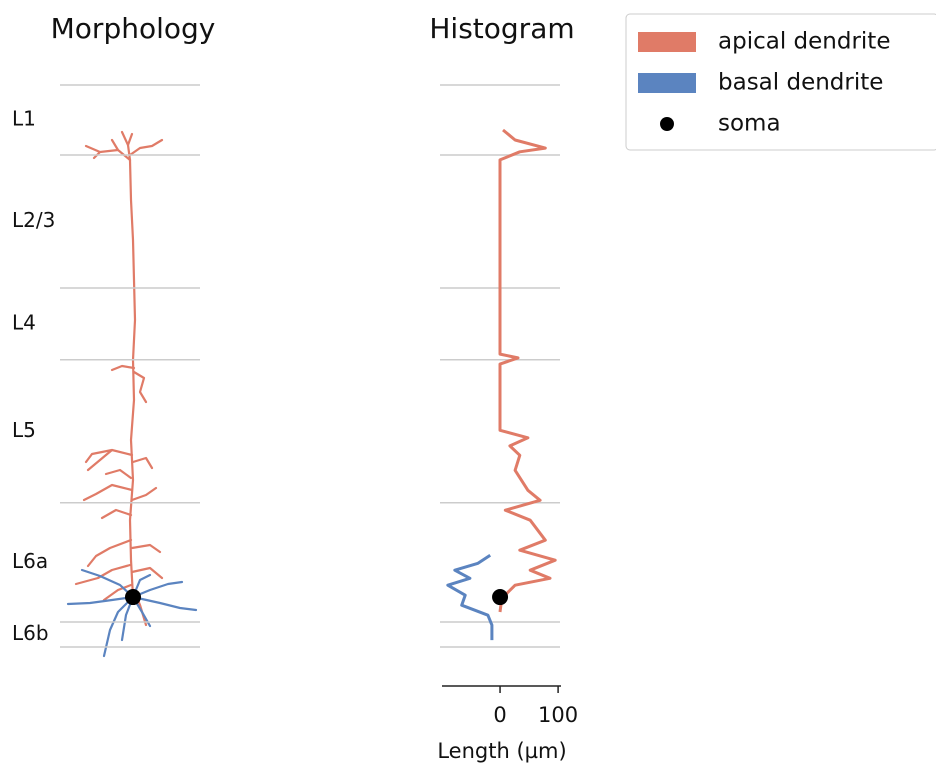  I want to click on panel-title: Morphology, so click(133, 28).